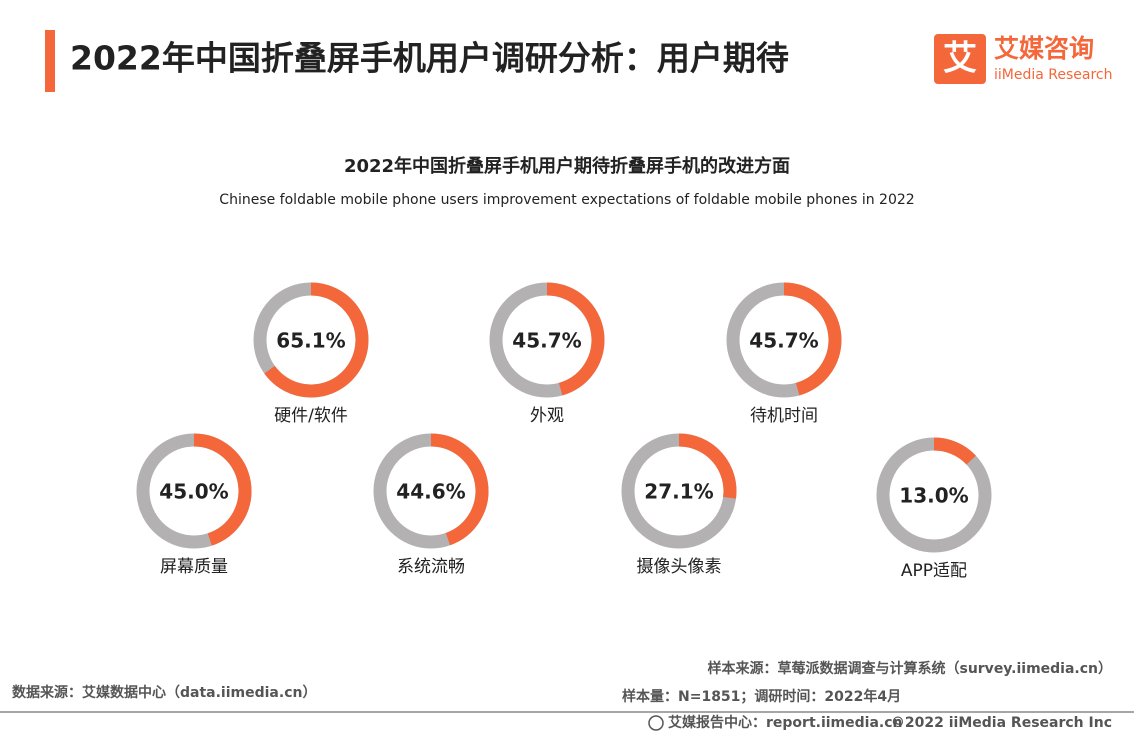 The height and width of the screenshot is (737, 1134). I want to click on page-title: 2022年中国折叠屏手机用户调研分析：用户期待, so click(429, 58).